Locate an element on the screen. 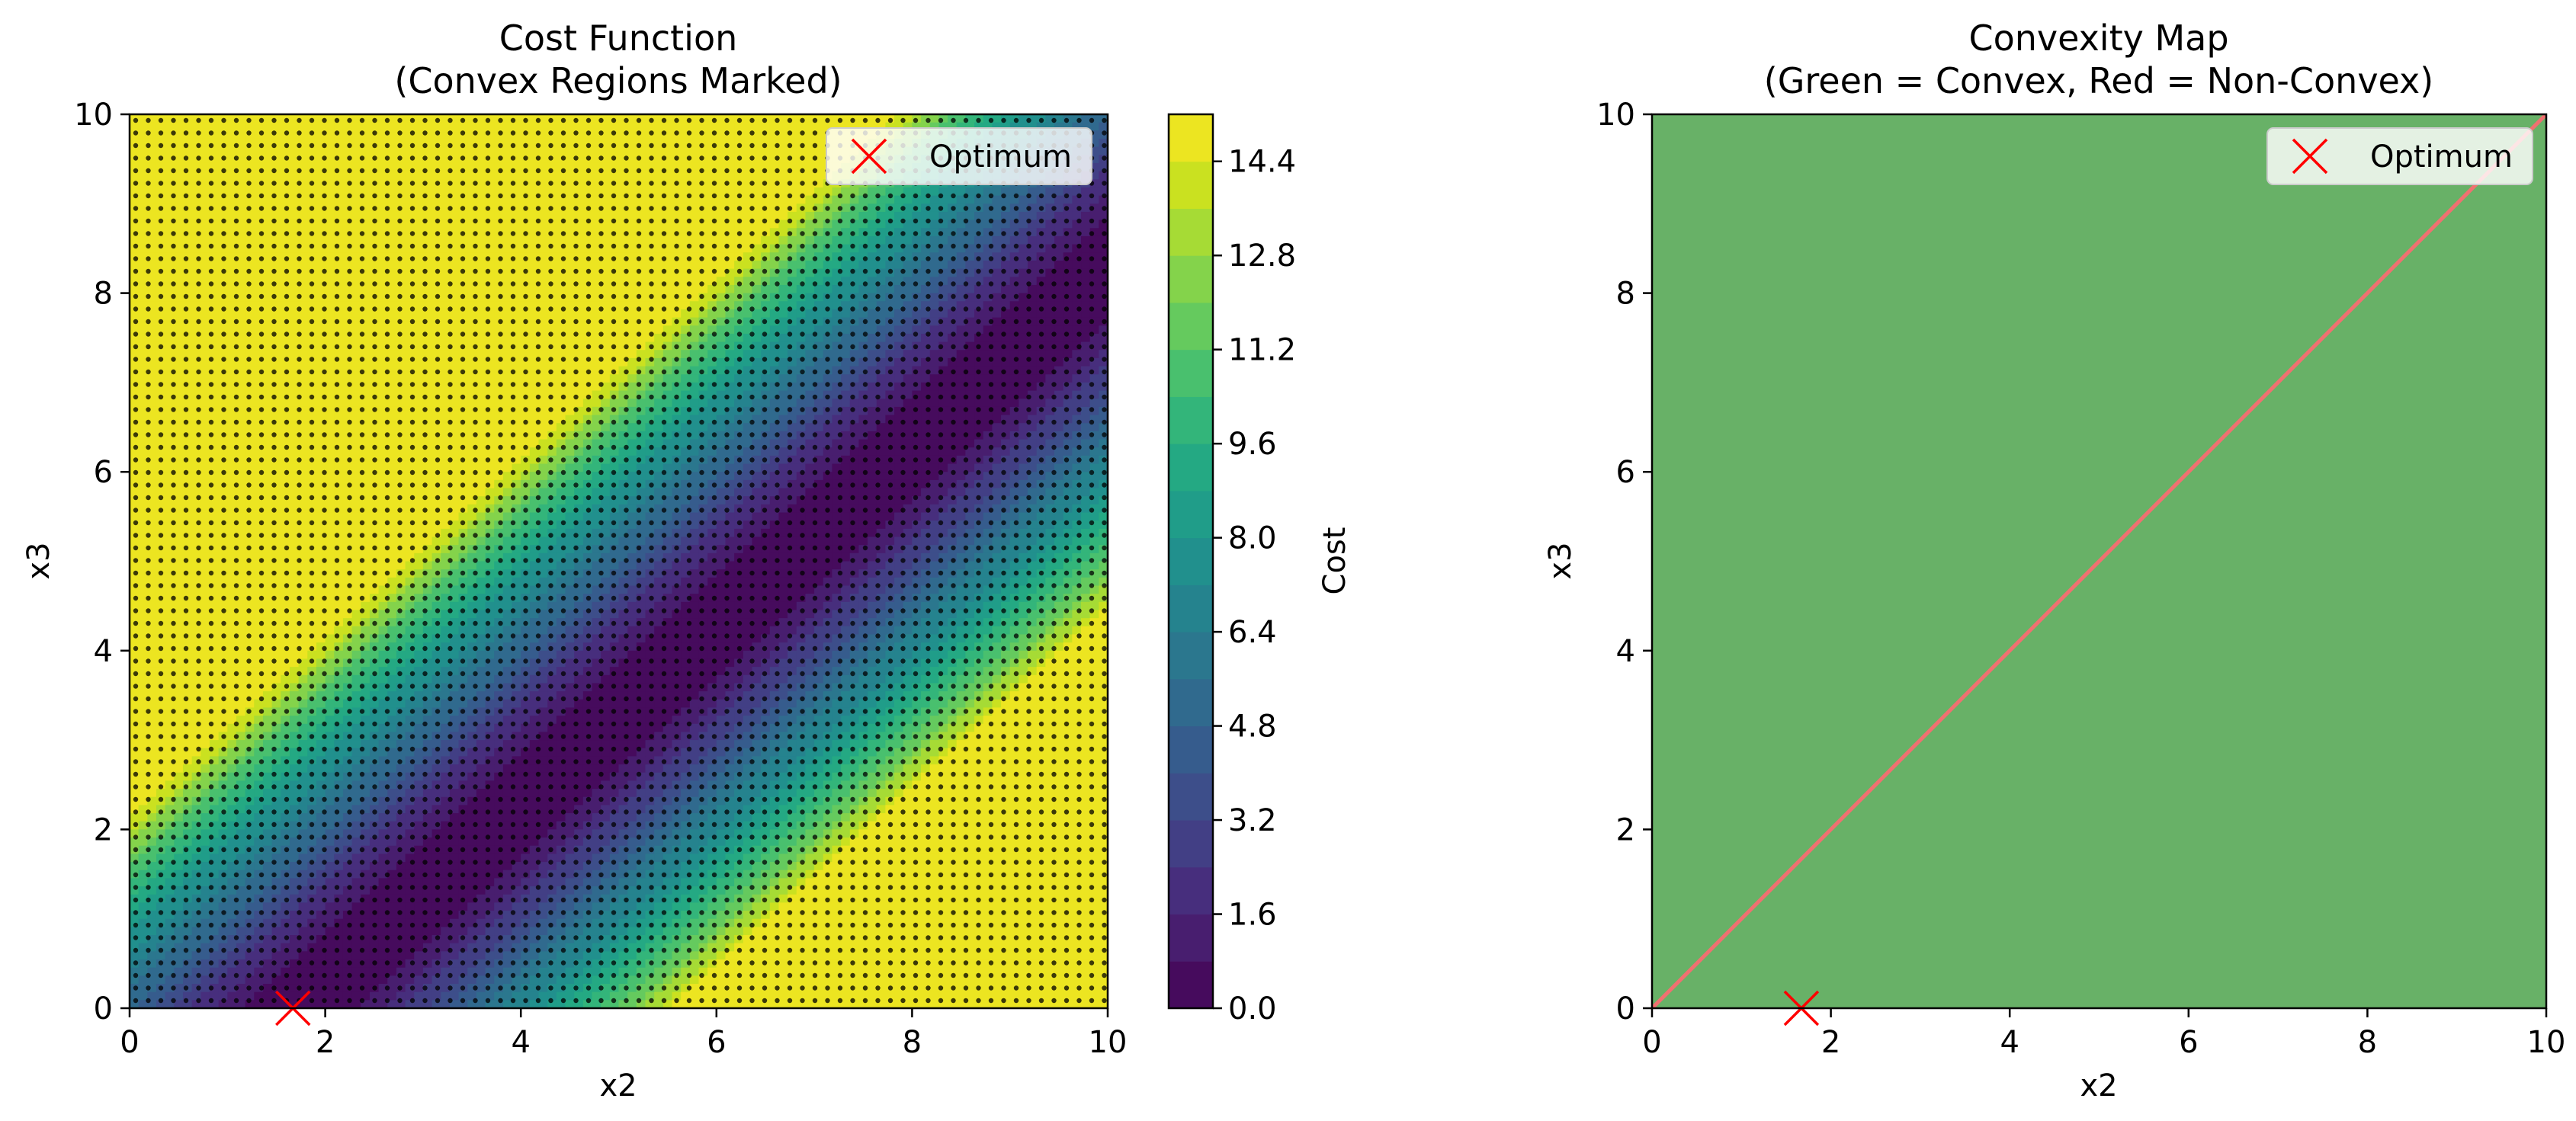  left-title-line2: (Convex Regions Marked) is located at coordinates (618, 80).